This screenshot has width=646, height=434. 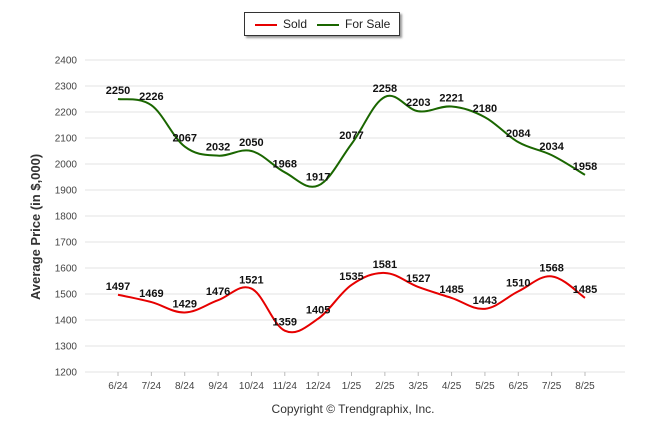 I want to click on legend-swatch-sold, so click(x=266, y=25).